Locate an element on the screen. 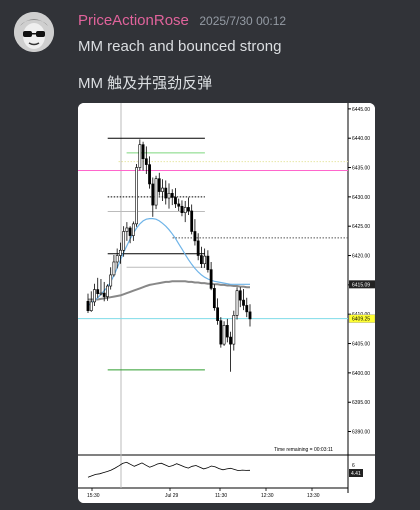  last-price-label: 6415.09 is located at coordinates (361, 285).